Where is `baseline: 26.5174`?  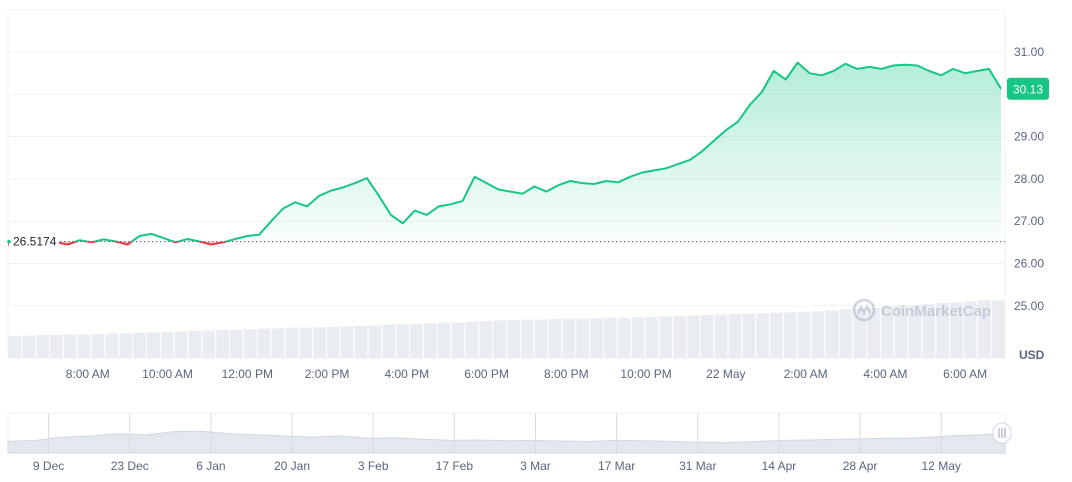 baseline: 26.5174 is located at coordinates (506, 241).